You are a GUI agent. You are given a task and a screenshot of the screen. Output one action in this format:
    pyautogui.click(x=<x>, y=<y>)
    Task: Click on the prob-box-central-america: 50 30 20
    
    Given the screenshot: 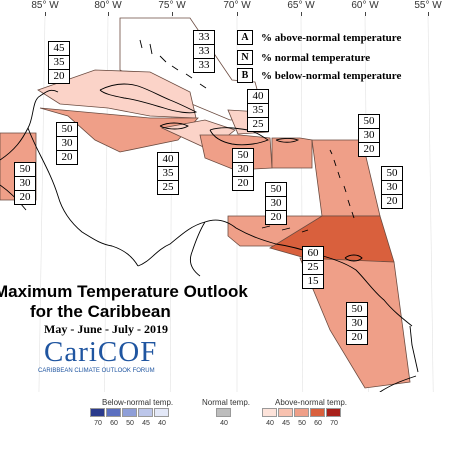 What is the action you would take?
    pyautogui.click(x=25, y=183)
    